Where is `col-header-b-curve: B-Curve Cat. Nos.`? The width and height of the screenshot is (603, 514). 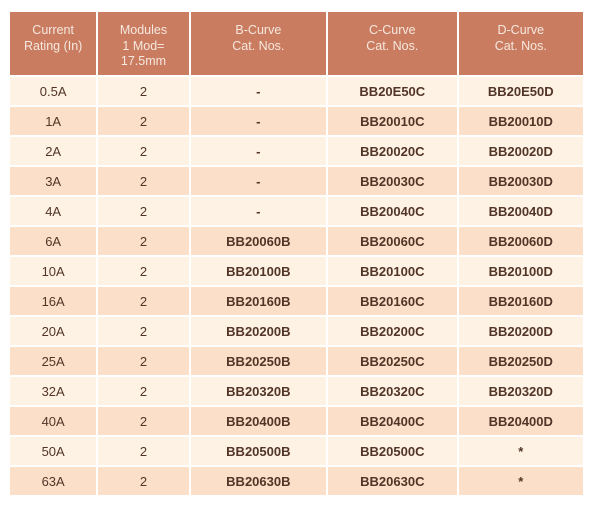 col-header-b-curve: B-Curve Cat. Nos. is located at coordinates (258, 43).